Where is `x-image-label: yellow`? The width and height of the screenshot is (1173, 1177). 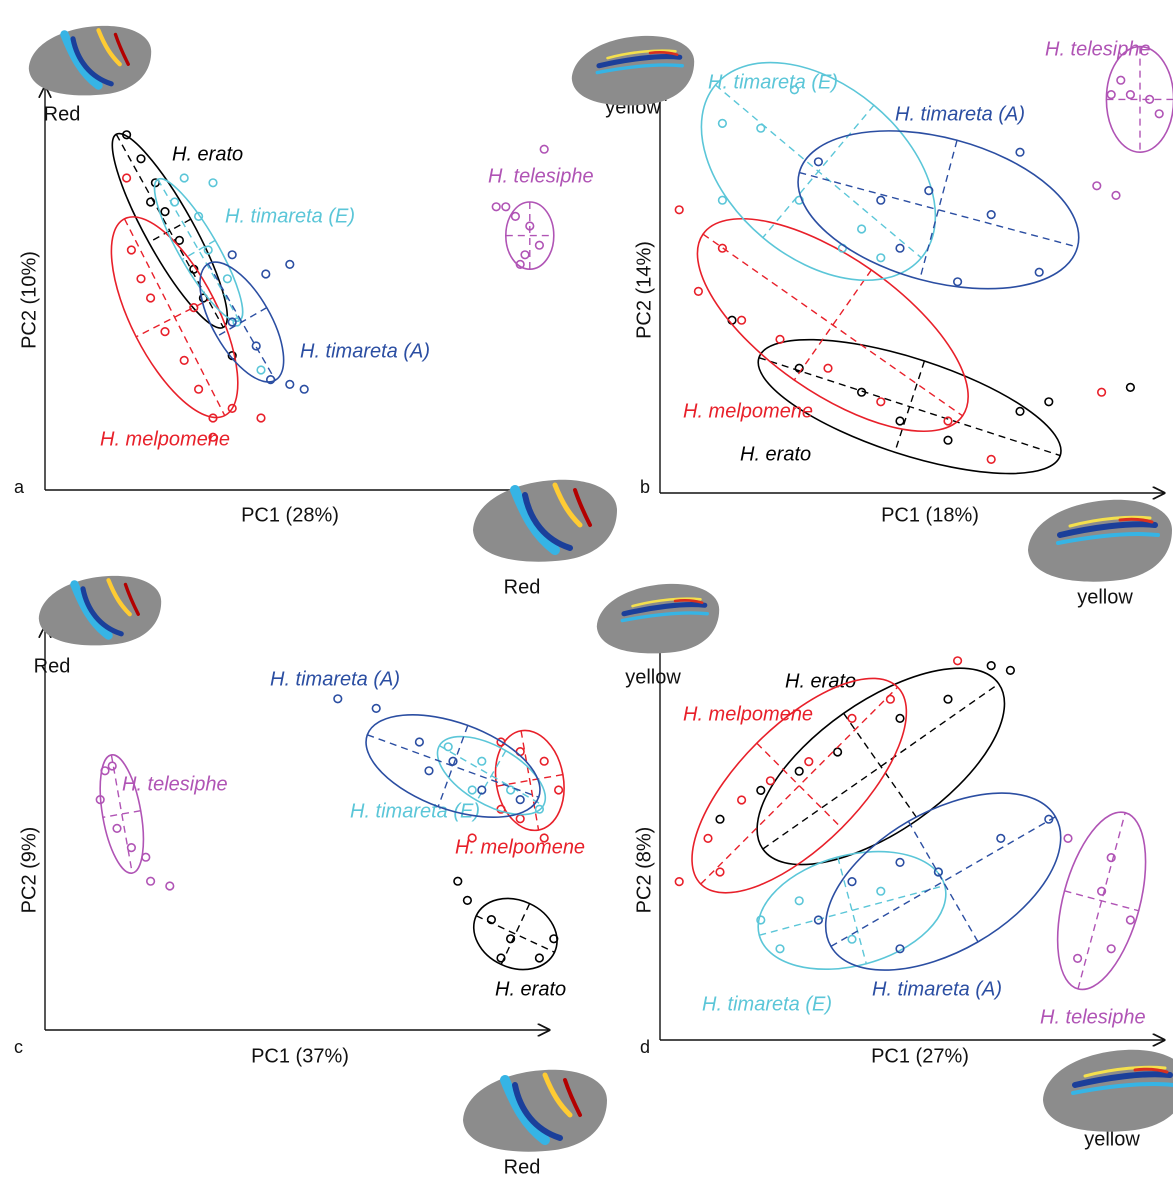 x-image-label: yellow is located at coordinates (1105, 597).